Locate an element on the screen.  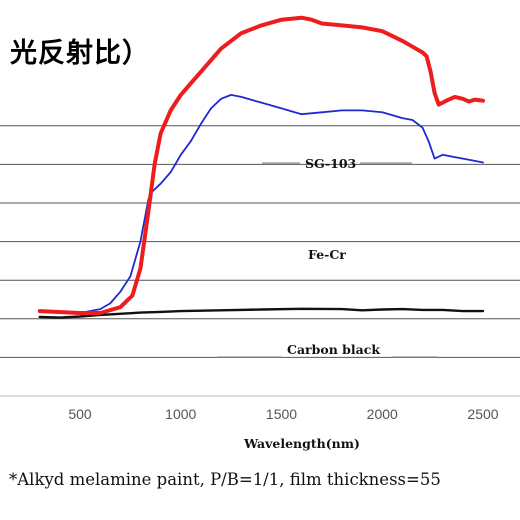
x-tick-label: 1000 is located at coordinates (180, 414).